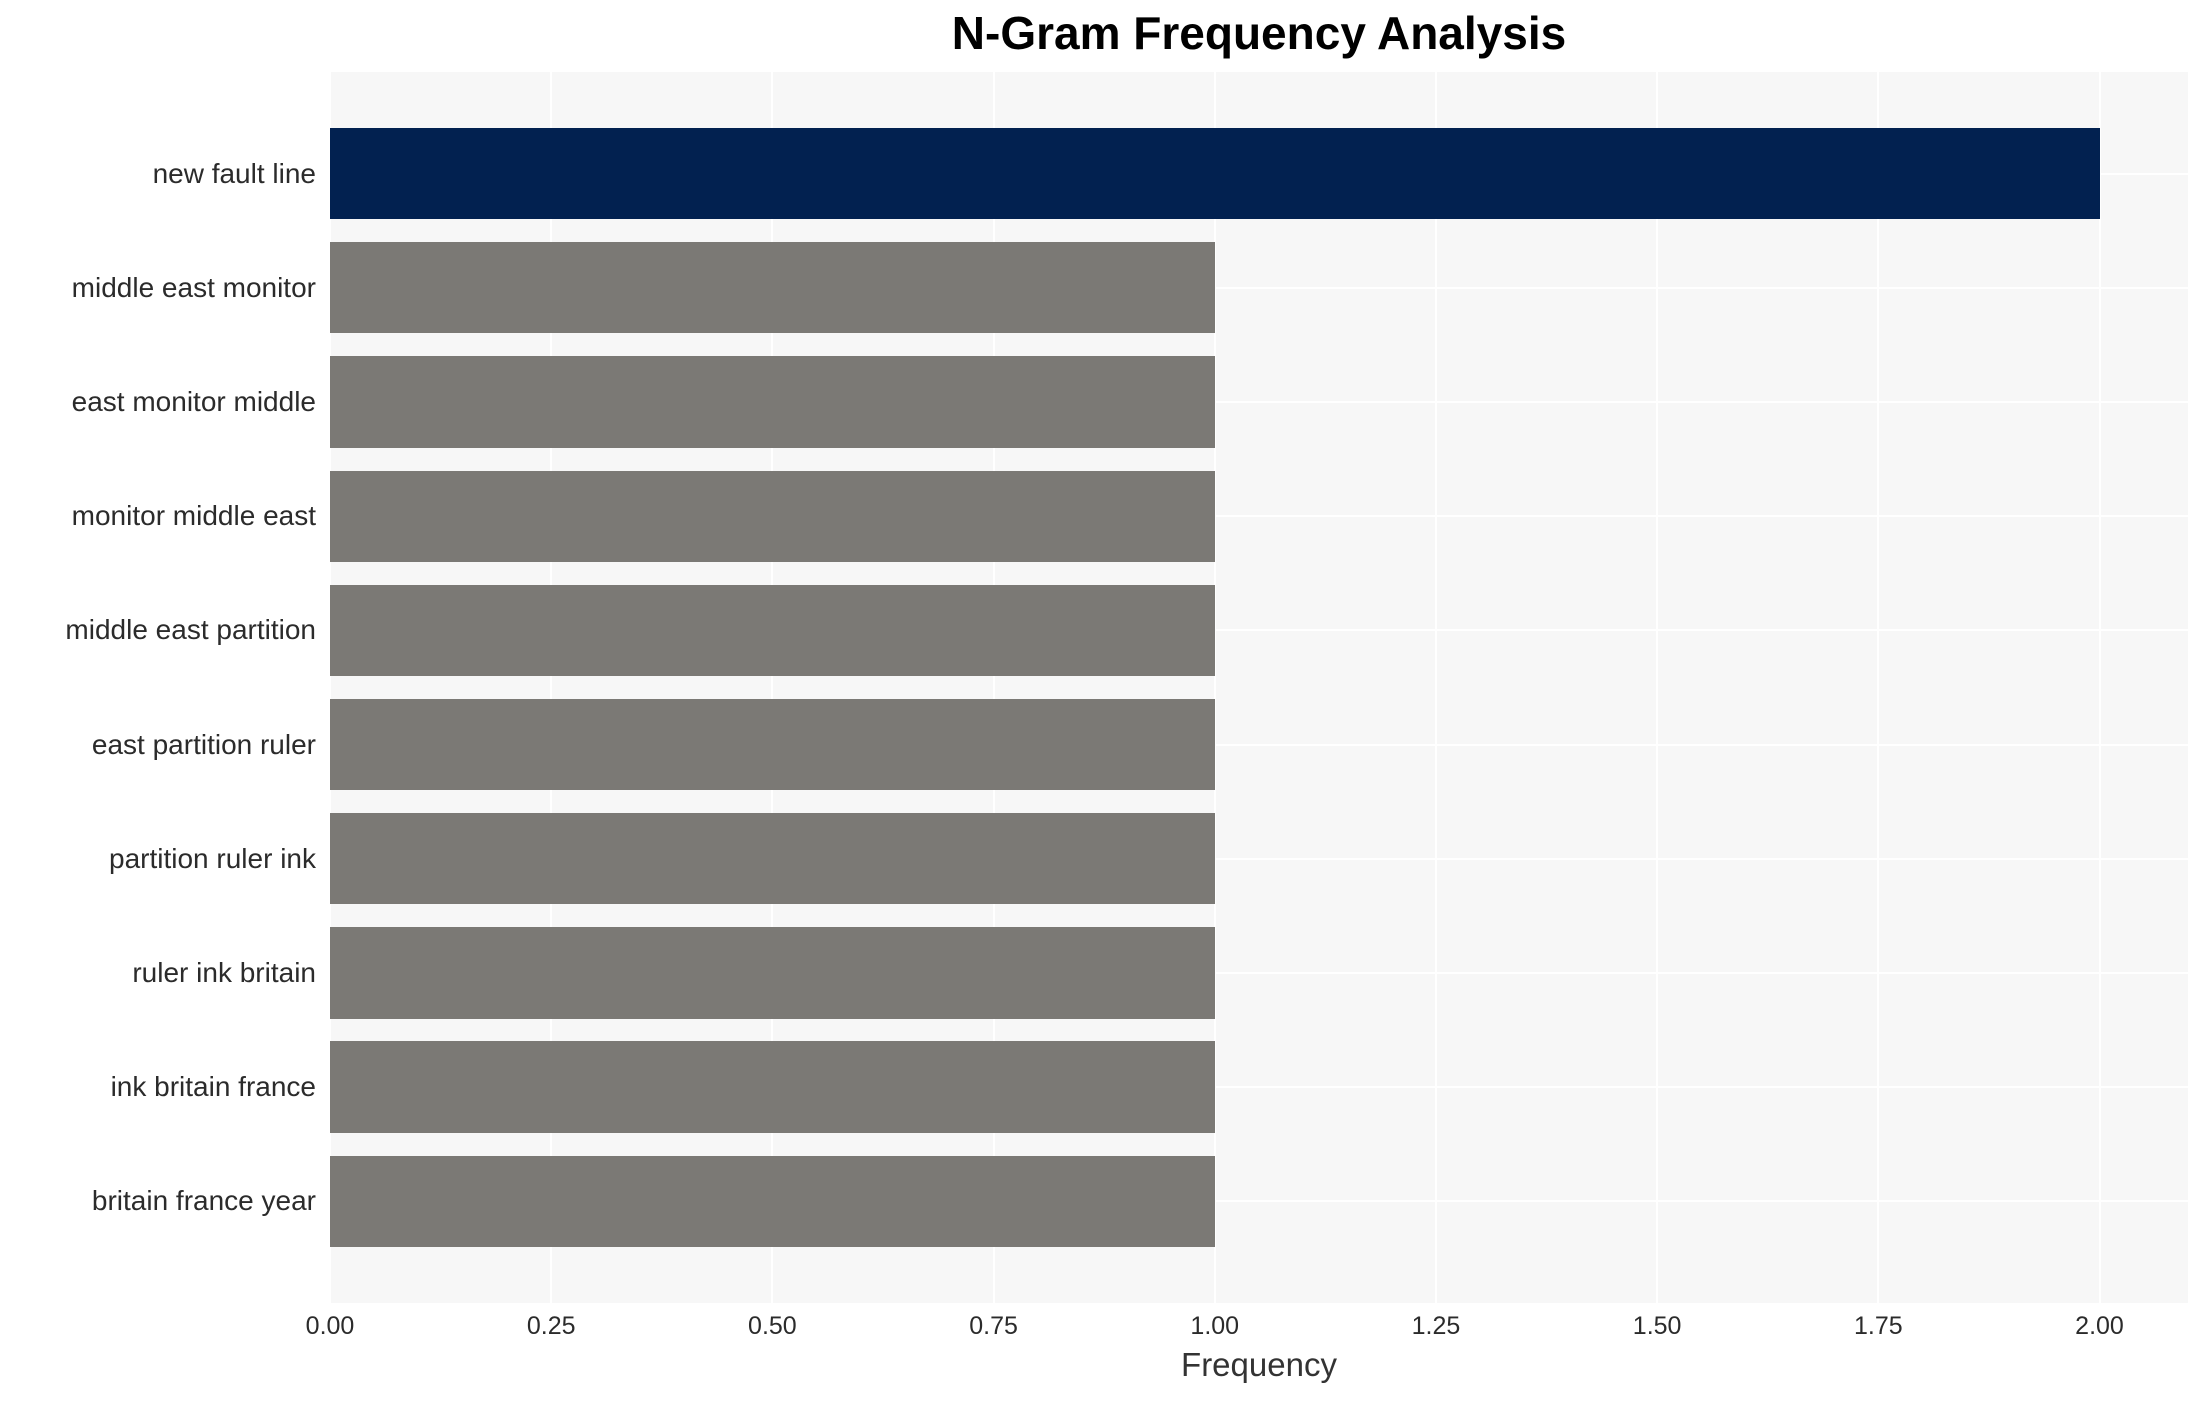 The width and height of the screenshot is (2208, 1402). Describe the element at coordinates (193, 402) in the screenshot. I see `y-tick-label: east monitor middle` at that location.